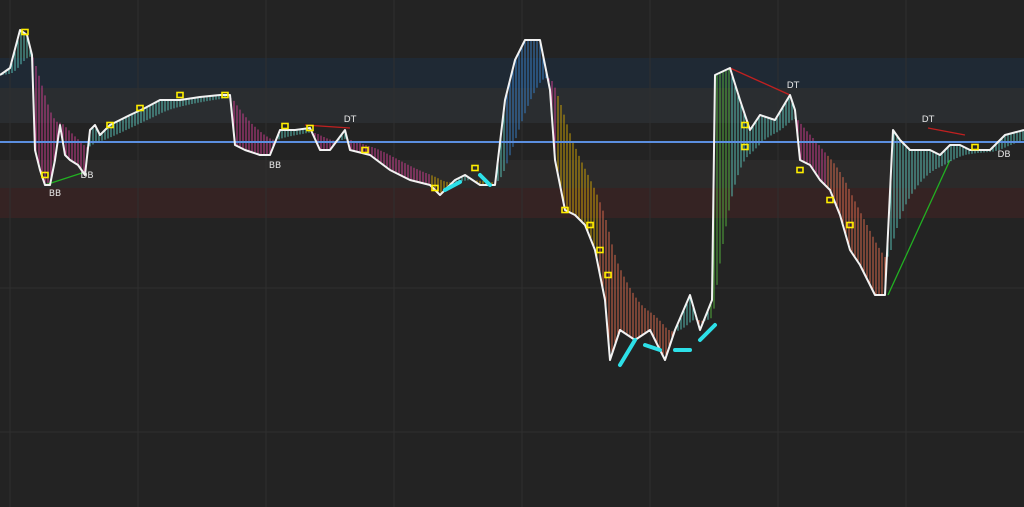  I want to click on lower-band-outer, so click(512, 203).